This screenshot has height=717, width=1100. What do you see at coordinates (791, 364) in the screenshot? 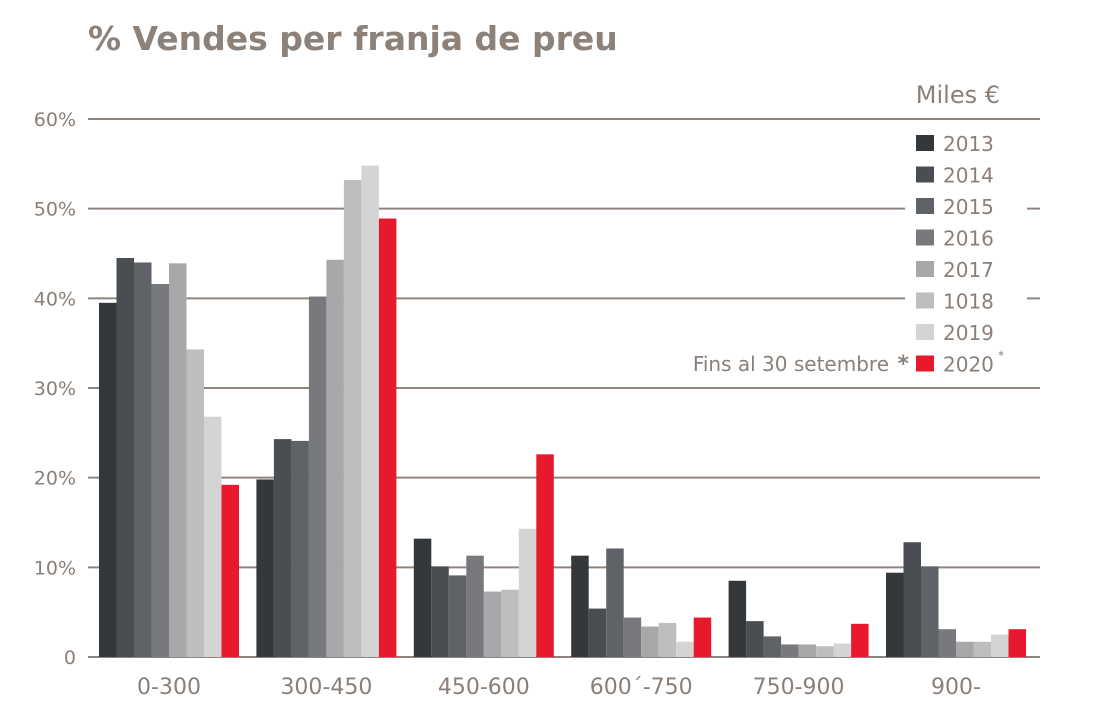
I see `annotation-text: Fins al 30 setembre` at bounding box center [791, 364].